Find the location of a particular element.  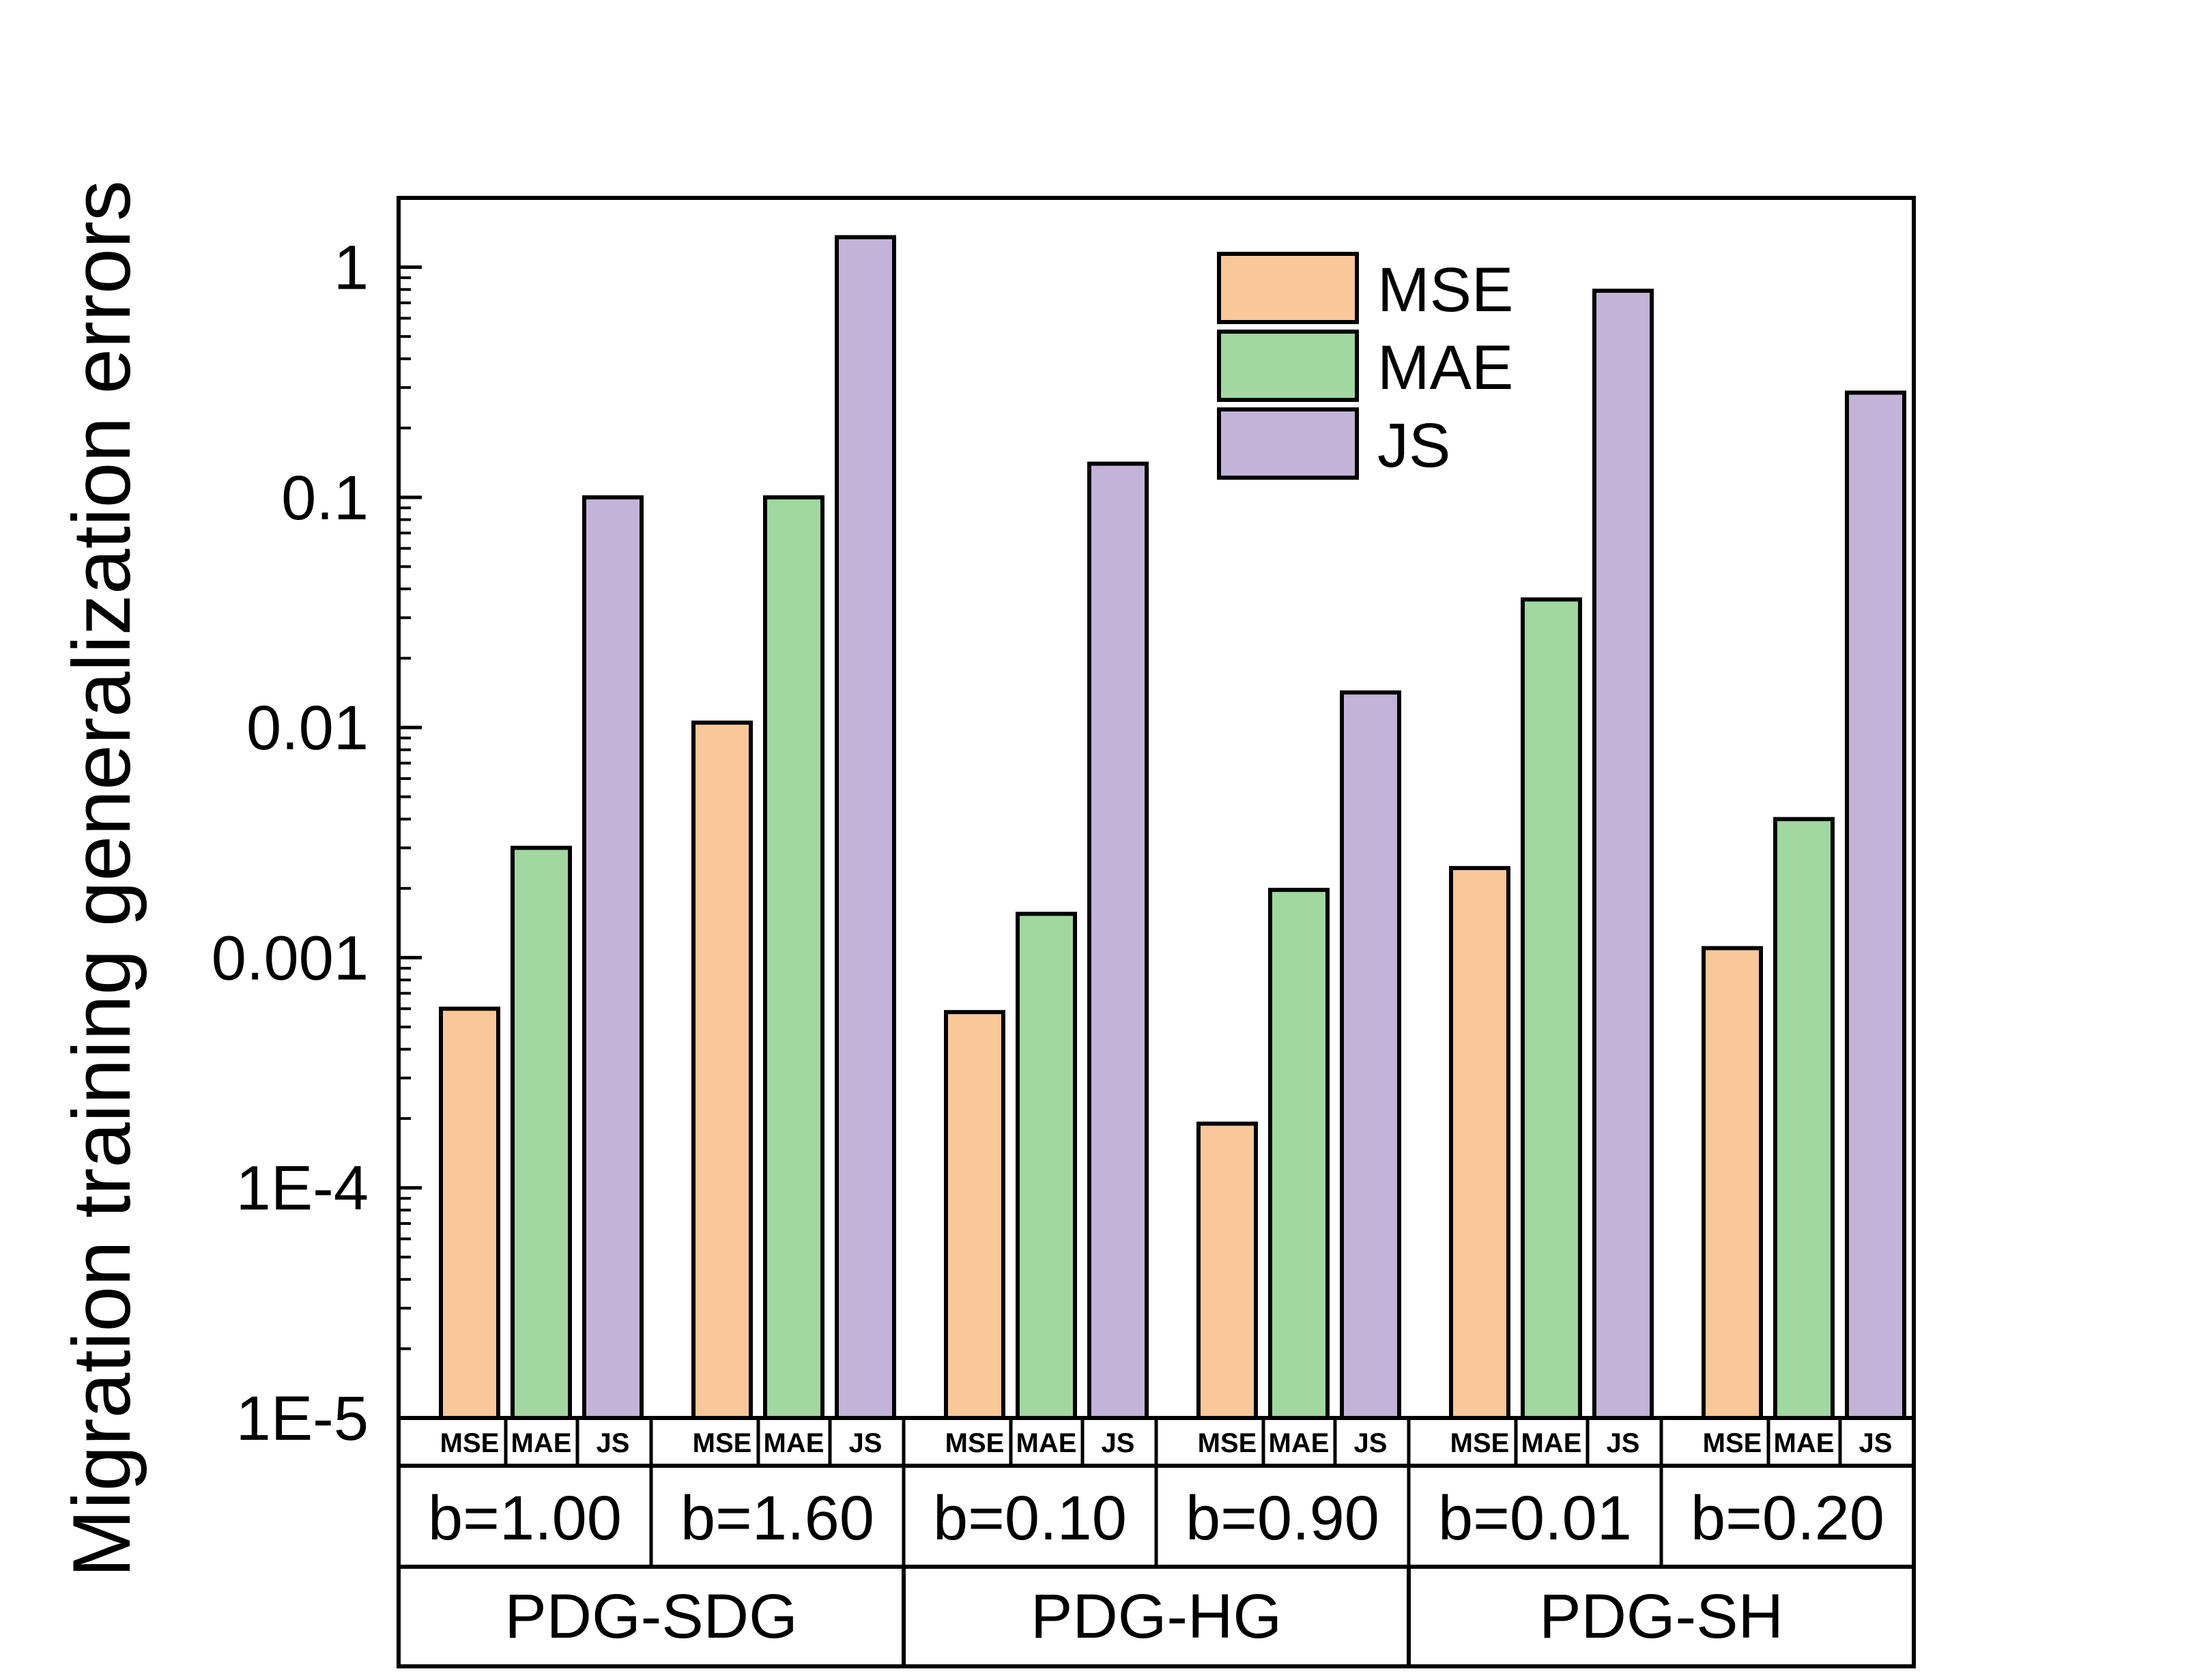

legend: MSE MAE JS is located at coordinates (1365, 366).